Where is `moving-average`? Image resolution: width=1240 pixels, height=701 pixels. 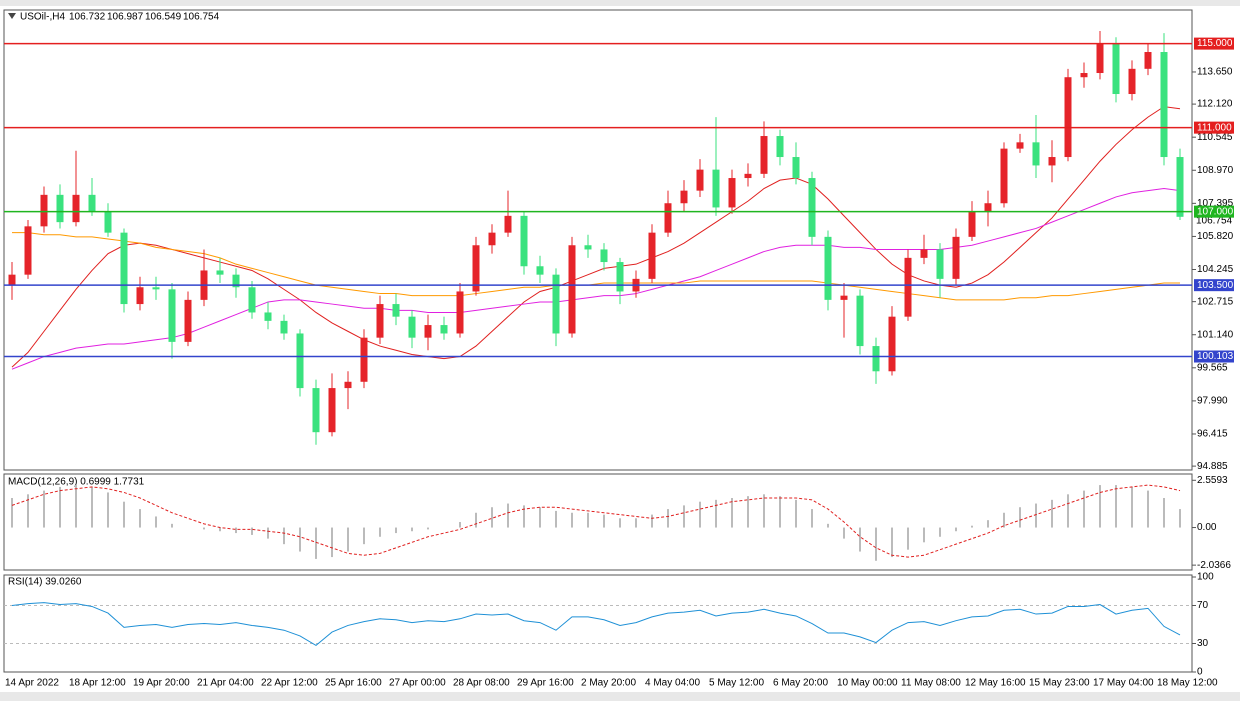
moving-average is located at coordinates (596, 266).